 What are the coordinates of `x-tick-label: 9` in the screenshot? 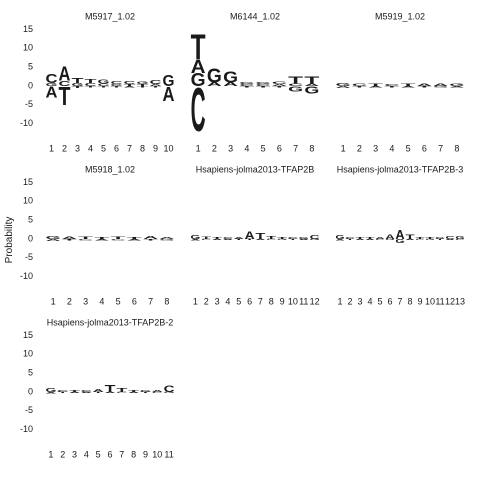 It's located at (282, 301).